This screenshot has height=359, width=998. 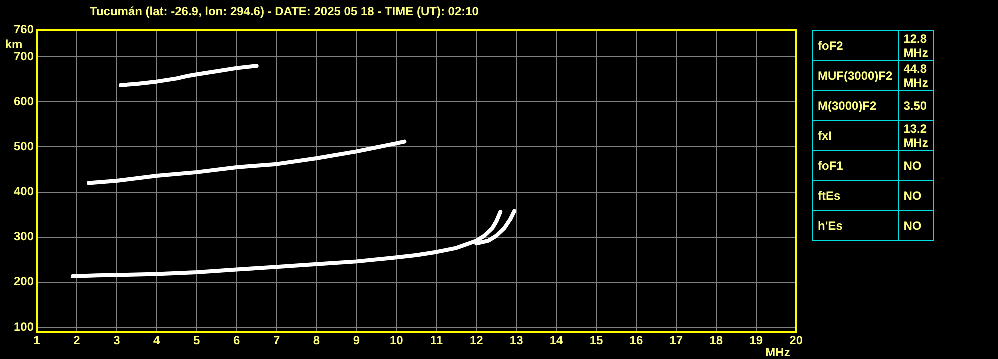 I want to click on x-tick-label: 1, so click(x=37, y=341).